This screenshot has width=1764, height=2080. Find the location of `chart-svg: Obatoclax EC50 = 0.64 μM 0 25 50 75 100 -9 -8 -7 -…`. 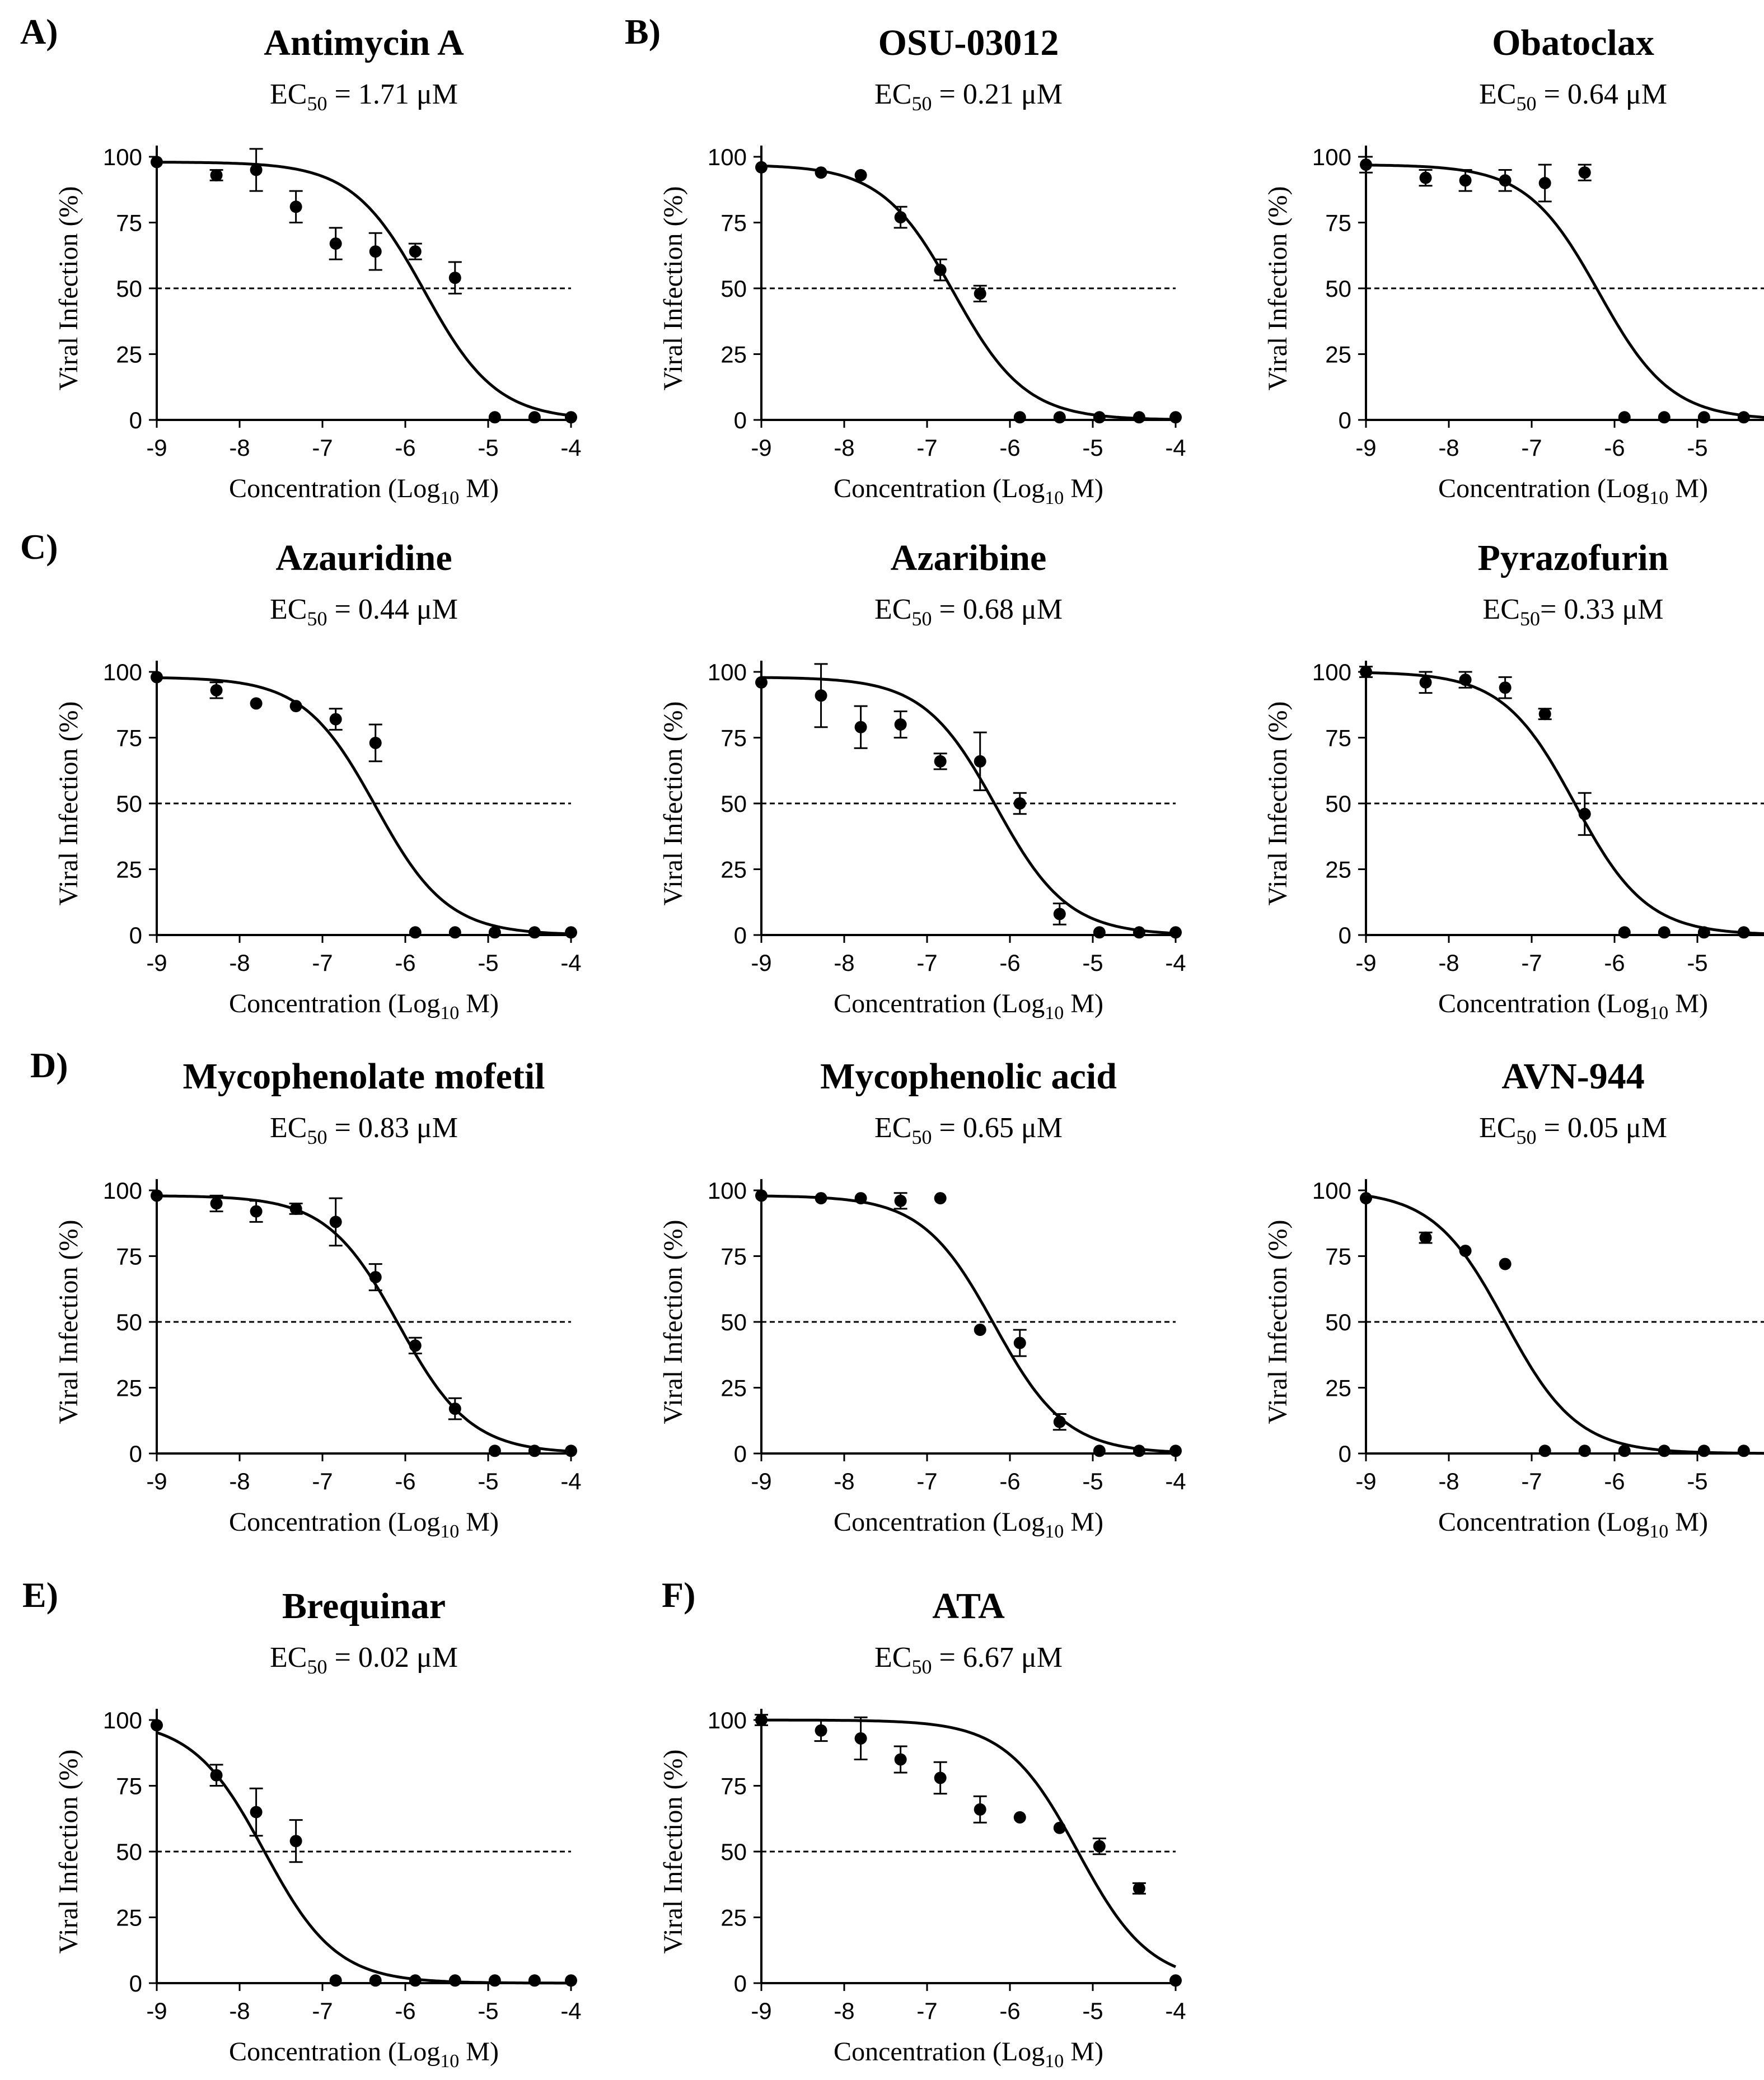

chart-svg: Obatoclax EC50 = 0.64 μM 0 25 50 75 100 -9 -8 -7 -… is located at coordinates (1513, 265).